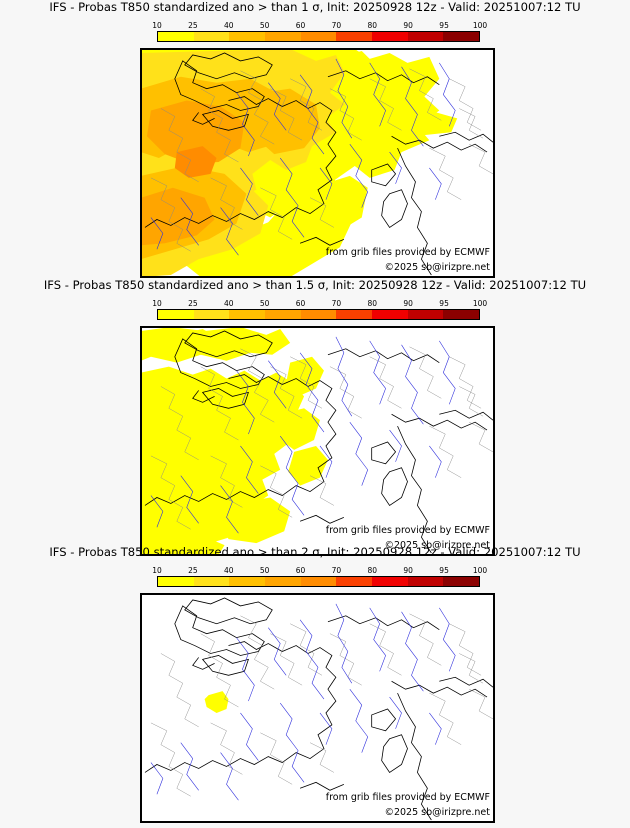 Image resolution: width=630 pixels, height=828 pixels. Describe the element at coordinates (178, 216) in the screenshot. I see `prob-region-50b` at that location.